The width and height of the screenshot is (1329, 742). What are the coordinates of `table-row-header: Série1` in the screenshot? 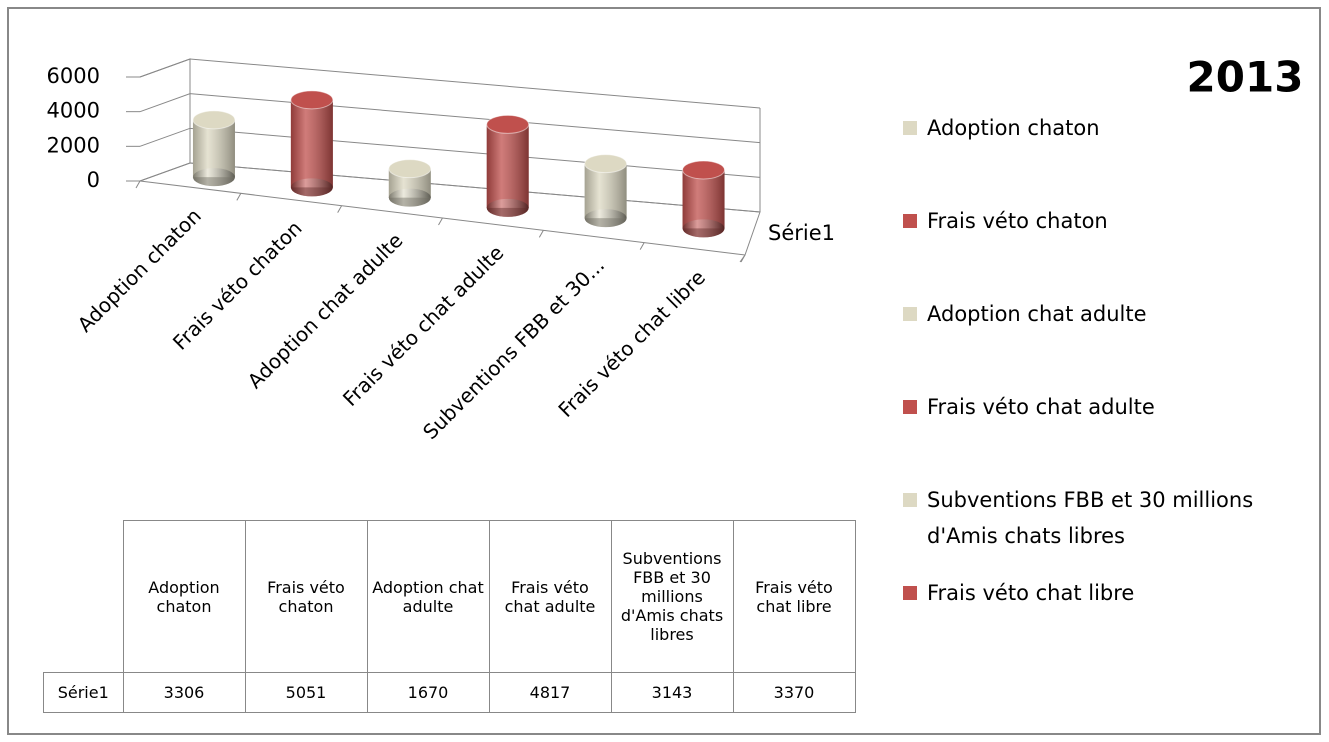 It's located at (83, 692).